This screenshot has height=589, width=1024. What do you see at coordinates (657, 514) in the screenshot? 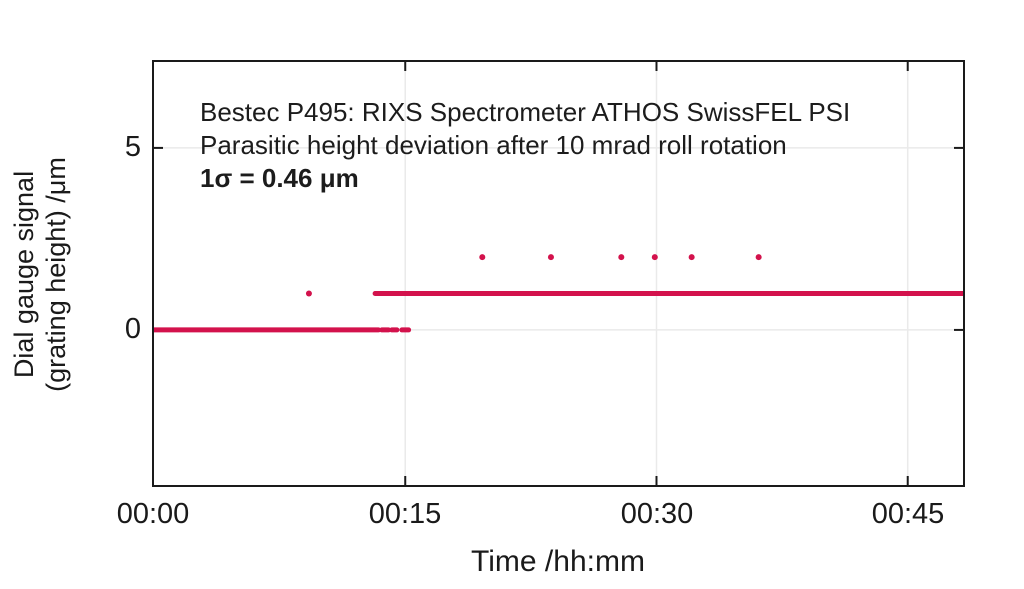
I see `x-tick-label-0030: 00:30` at bounding box center [657, 514].